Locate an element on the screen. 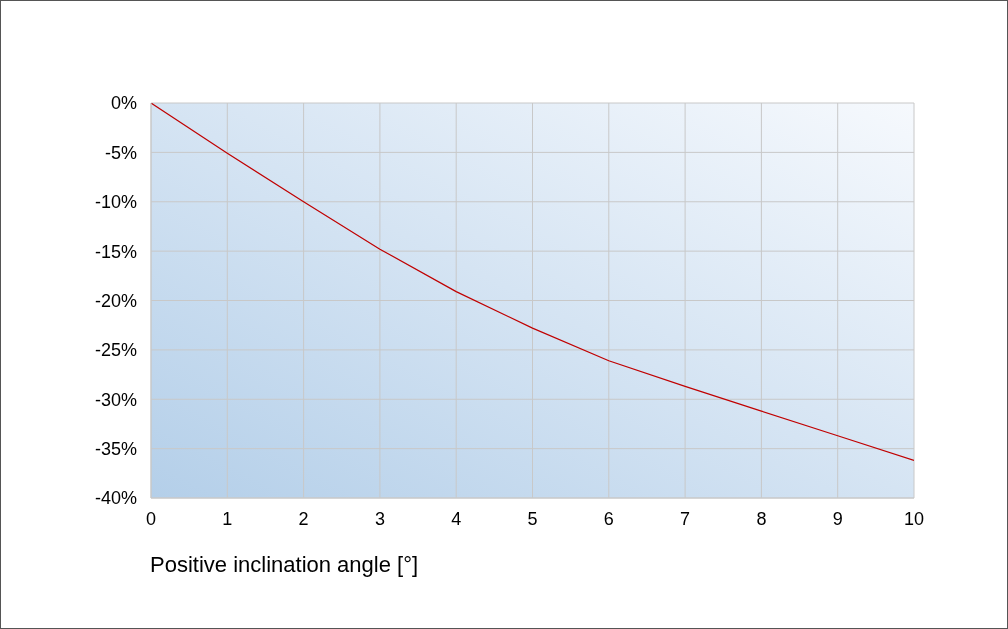 The height and width of the screenshot is (629, 1008). x-tick-label: 9 is located at coordinates (837, 518).